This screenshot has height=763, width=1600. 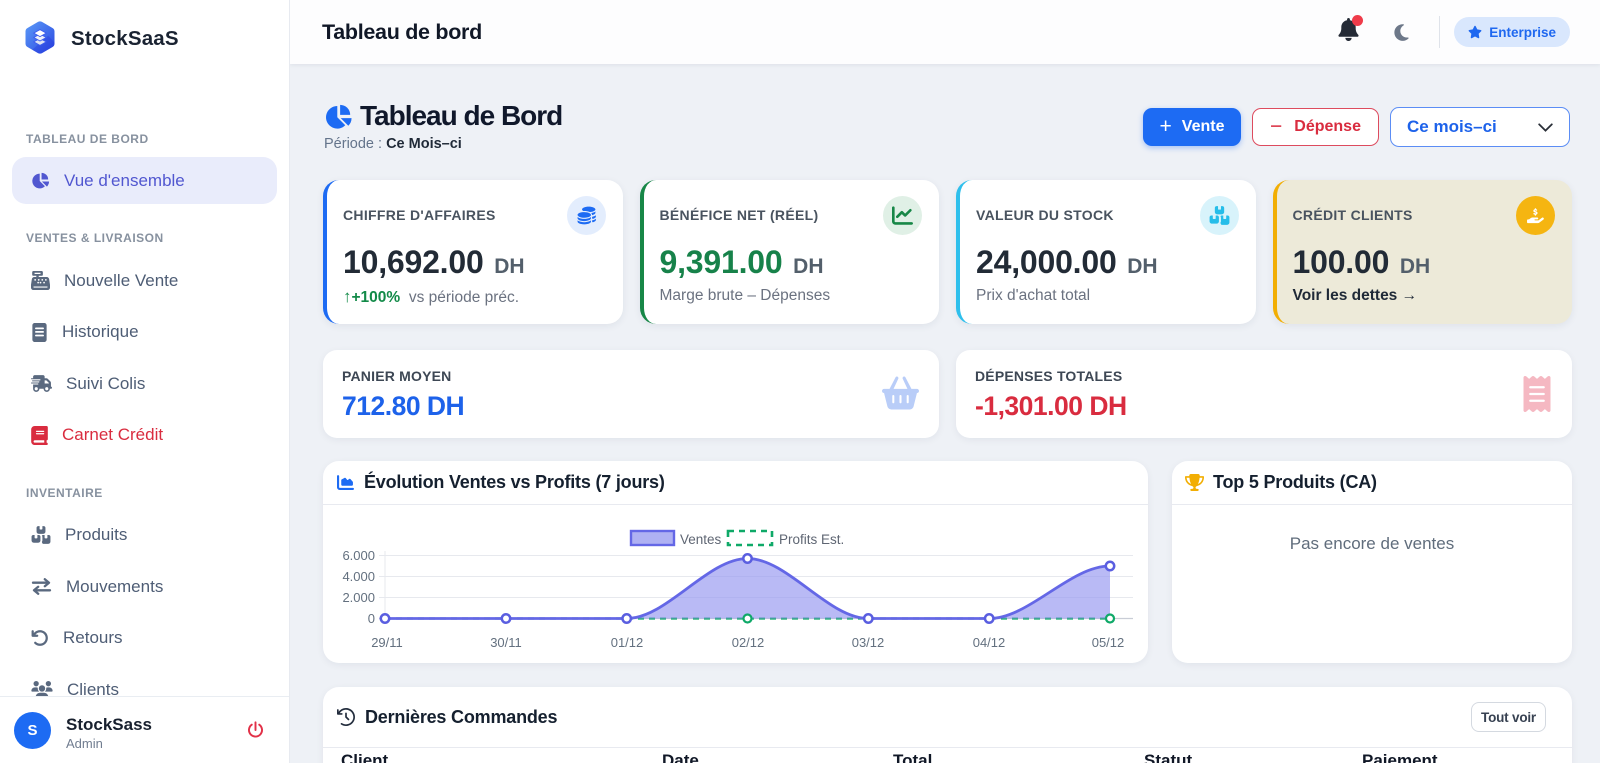 What do you see at coordinates (989, 642) in the screenshot?
I see `svg-text: 04/12` at bounding box center [989, 642].